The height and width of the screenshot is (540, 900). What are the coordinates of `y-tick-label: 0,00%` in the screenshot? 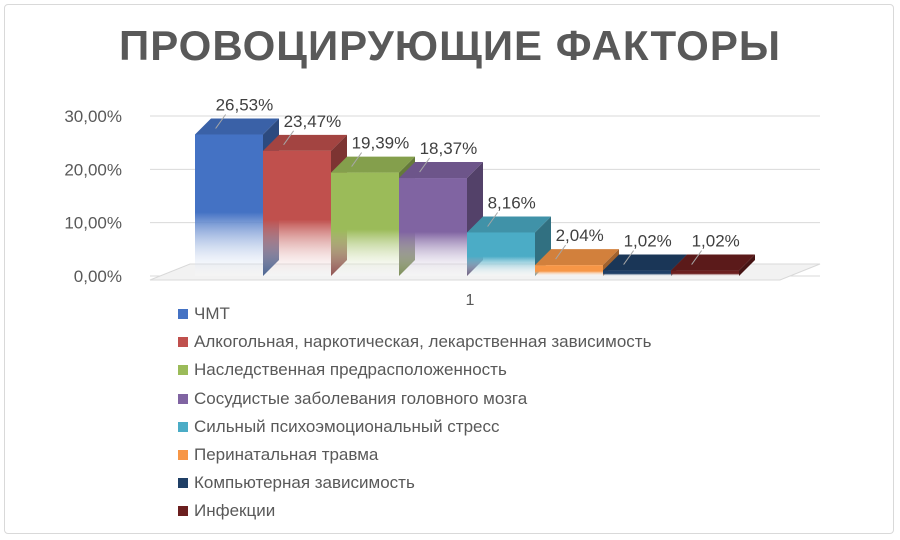 It's located at (98, 276).